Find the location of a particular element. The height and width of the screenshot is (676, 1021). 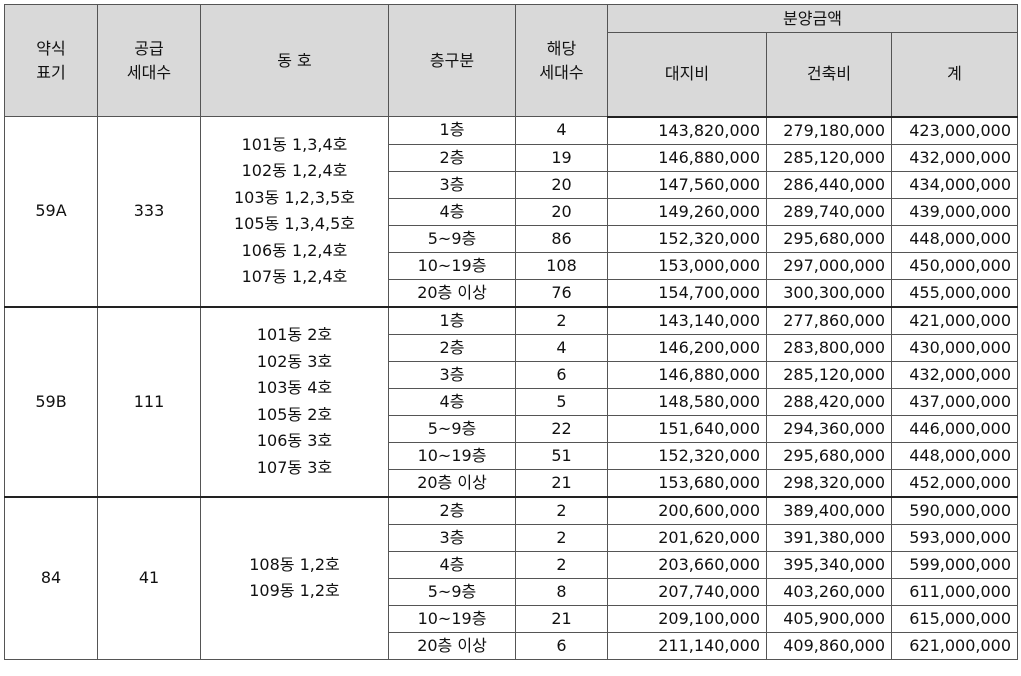

dongho-line: 102동 3호 is located at coordinates (294, 361).